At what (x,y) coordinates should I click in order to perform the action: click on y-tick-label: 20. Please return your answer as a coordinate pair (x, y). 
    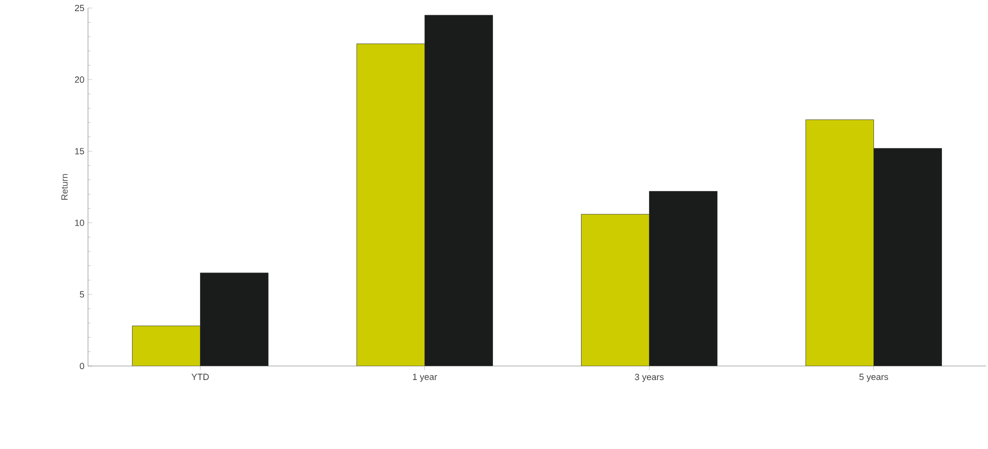
    Looking at the image, I should click on (79, 79).